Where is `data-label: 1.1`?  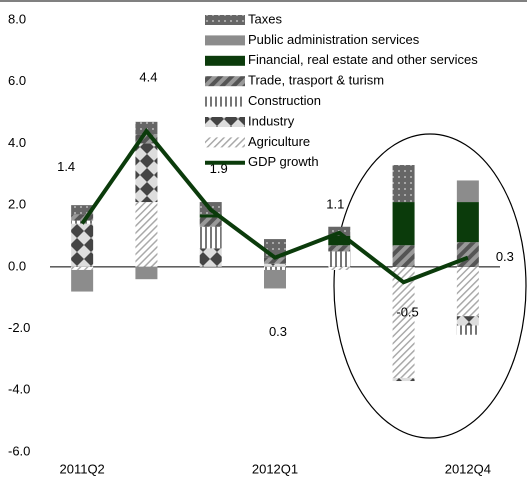
data-label: 1.1 is located at coordinates (335, 203).